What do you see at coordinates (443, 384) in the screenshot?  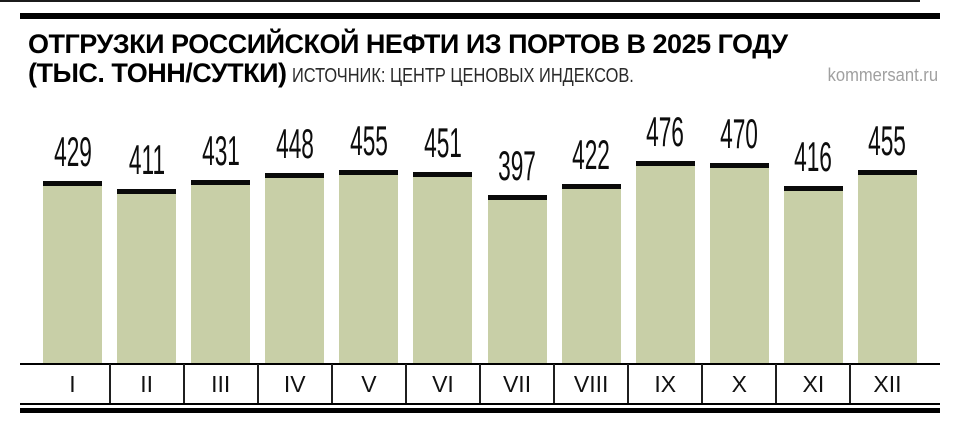 I see `axis-month-label: VI` at bounding box center [443, 384].